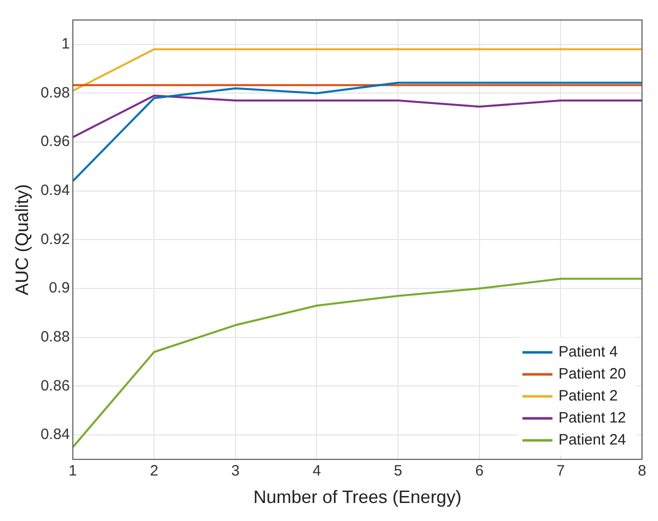 The height and width of the screenshot is (521, 658). What do you see at coordinates (55, 141) in the screenshot?
I see `y-tick-label: 0.96` at bounding box center [55, 141].